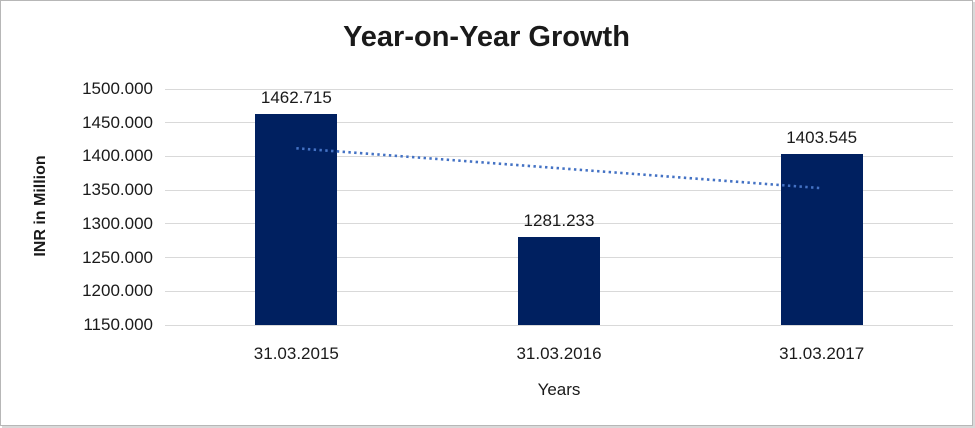 The width and height of the screenshot is (975, 428). Describe the element at coordinates (40, 206) in the screenshot. I see `y-axis-title: INR in Million` at that location.